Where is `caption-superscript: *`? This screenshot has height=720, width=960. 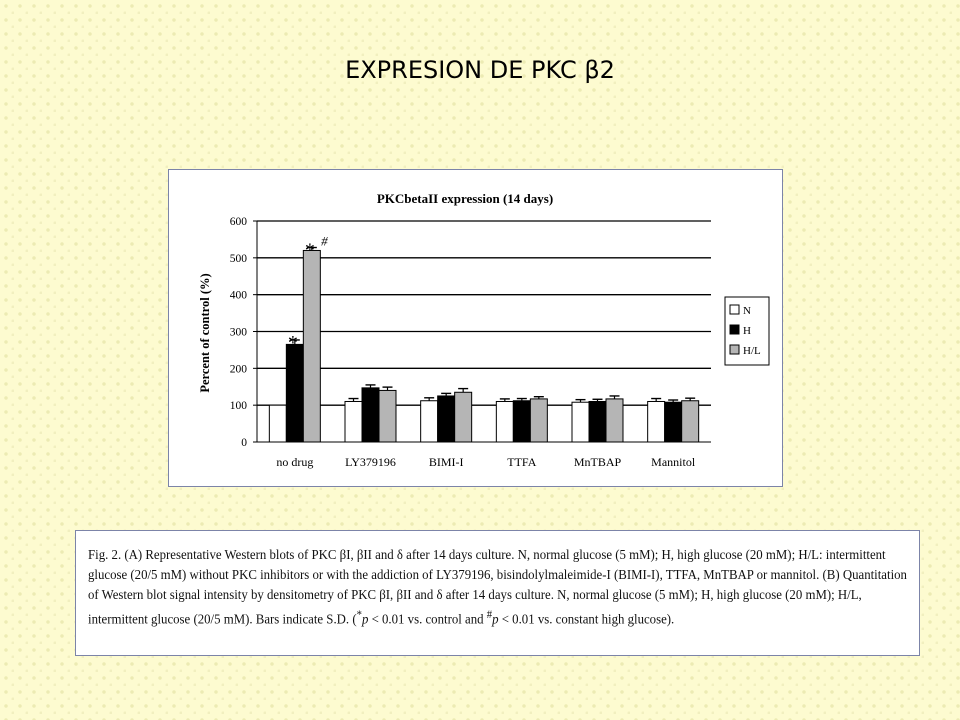
caption-superscript: * is located at coordinates (359, 615).